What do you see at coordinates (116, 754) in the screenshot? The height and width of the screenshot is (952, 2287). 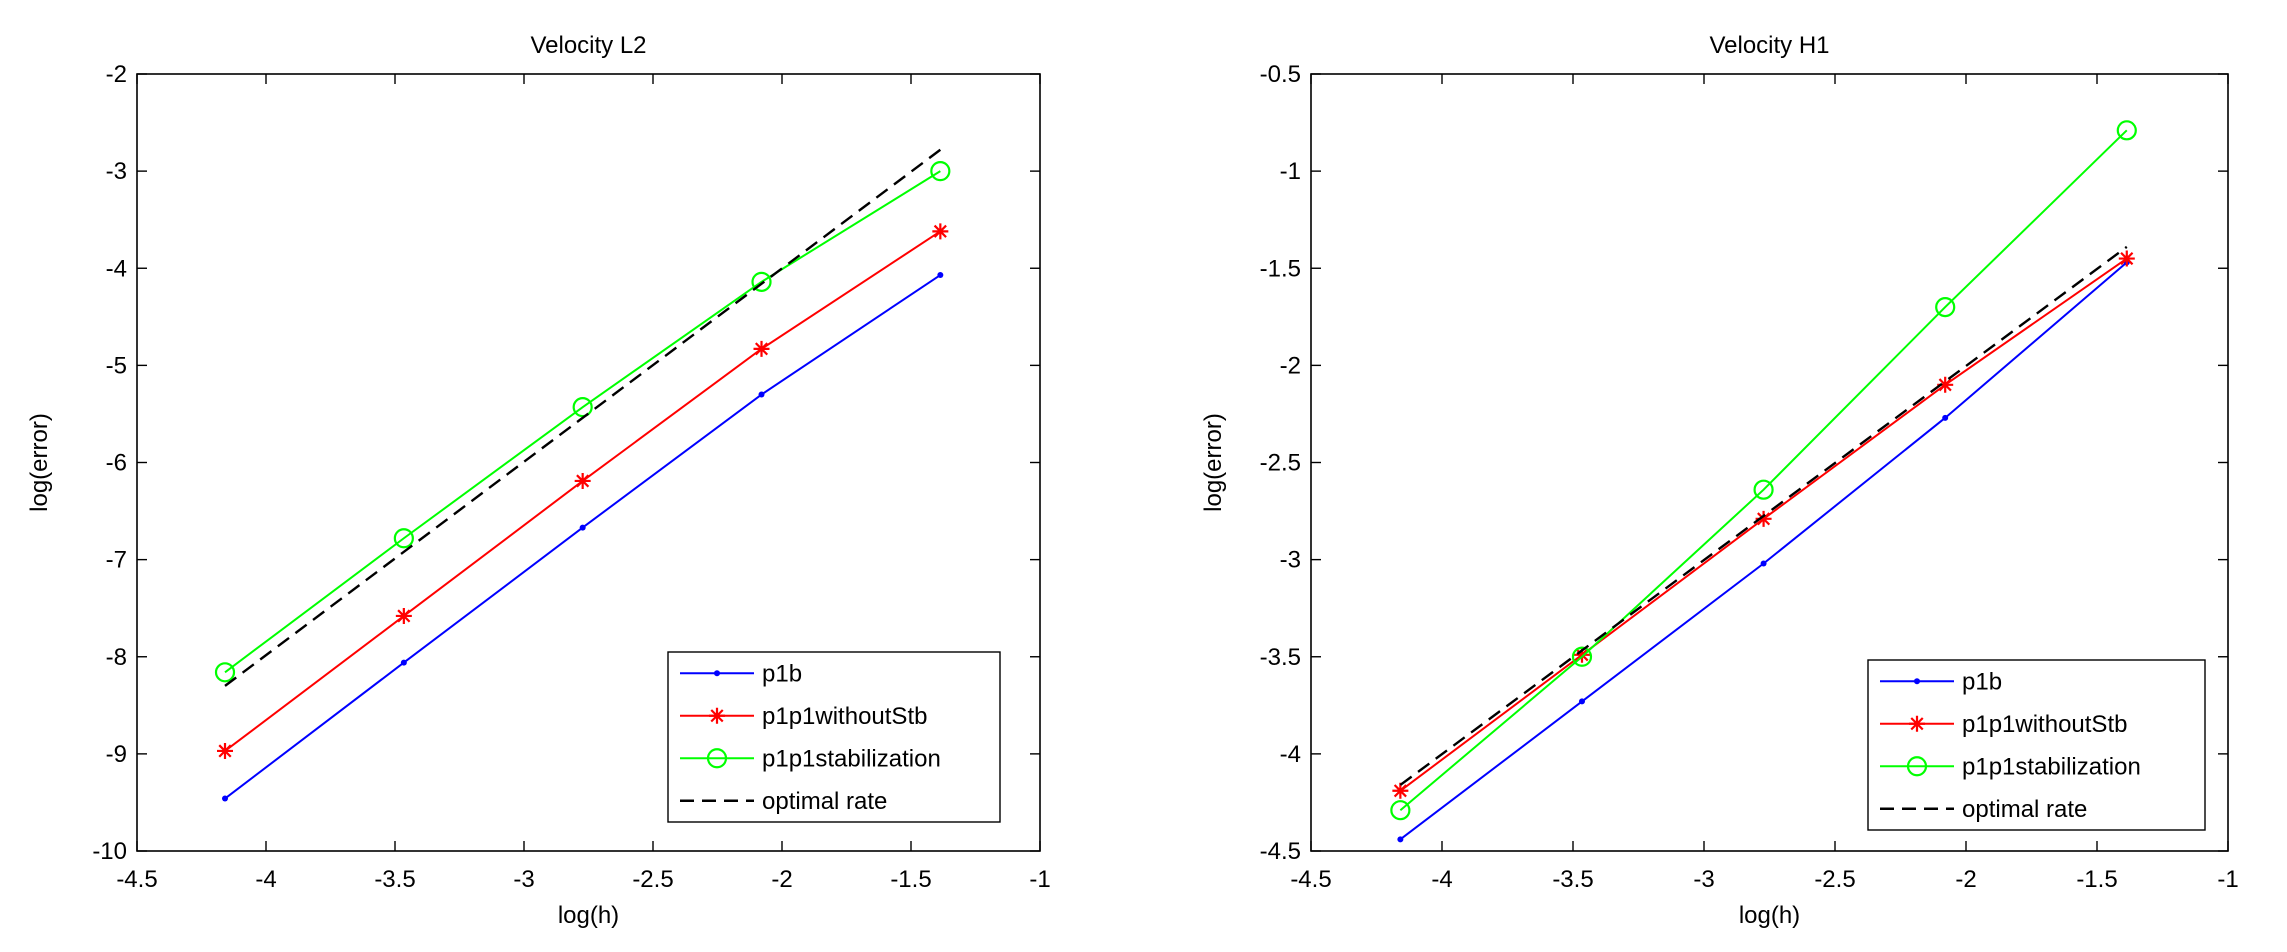 I see `y-tick-label: -9` at bounding box center [116, 754].